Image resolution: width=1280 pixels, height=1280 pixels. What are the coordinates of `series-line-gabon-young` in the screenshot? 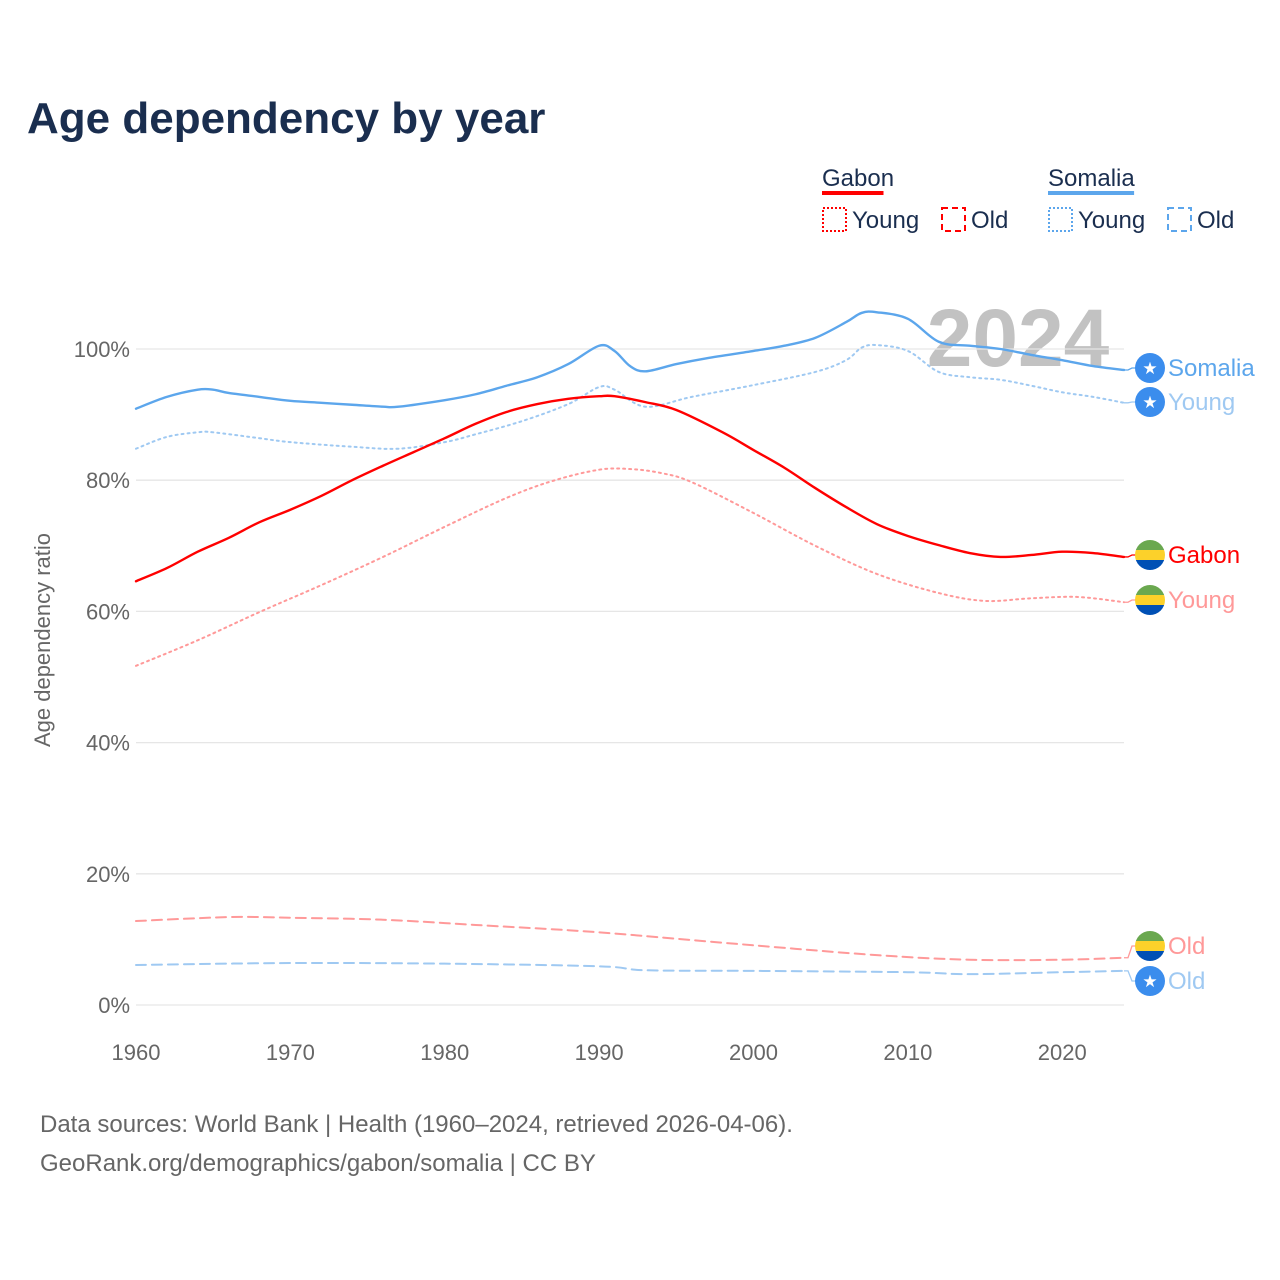 It's located at (630, 567).